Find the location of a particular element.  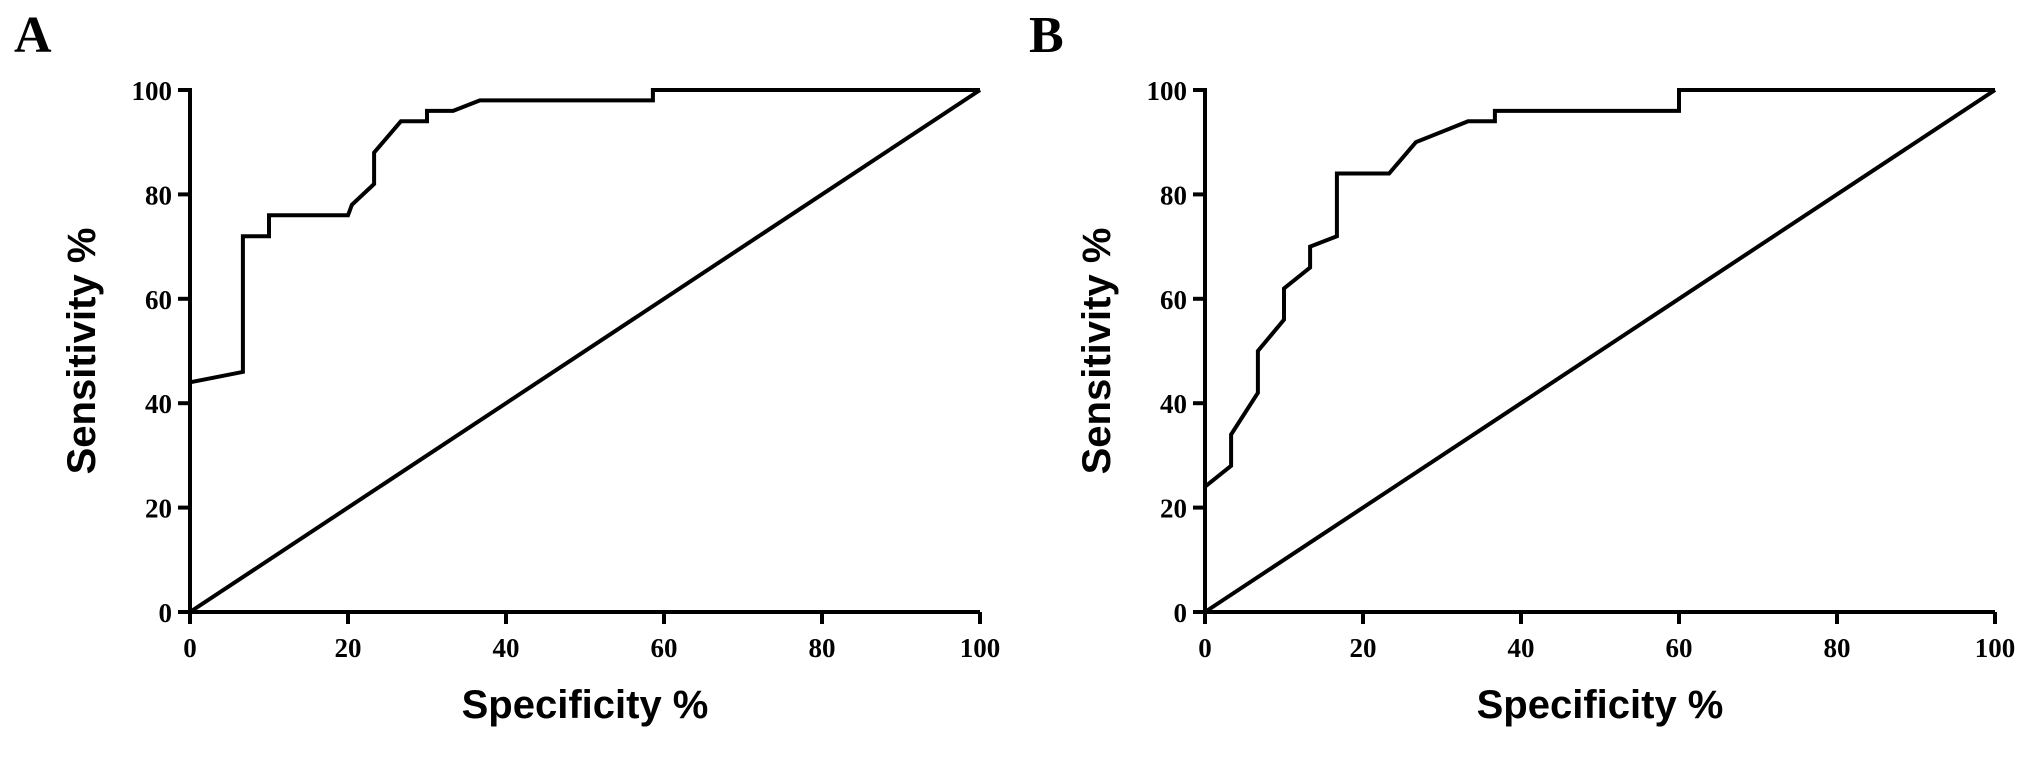

panel-label: B is located at coordinates (1046, 35).